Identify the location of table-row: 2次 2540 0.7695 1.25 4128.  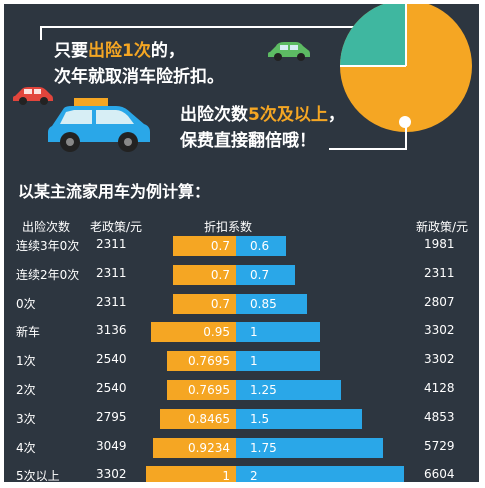
(241, 390).